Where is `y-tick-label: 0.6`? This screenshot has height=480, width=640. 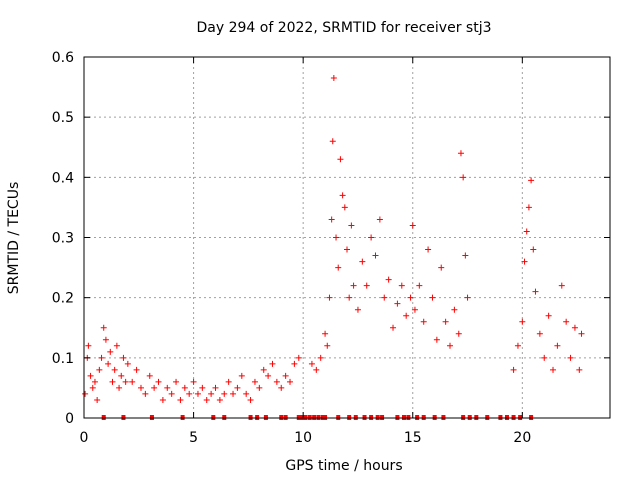 y-tick-label: 0.6 is located at coordinates (63, 58).